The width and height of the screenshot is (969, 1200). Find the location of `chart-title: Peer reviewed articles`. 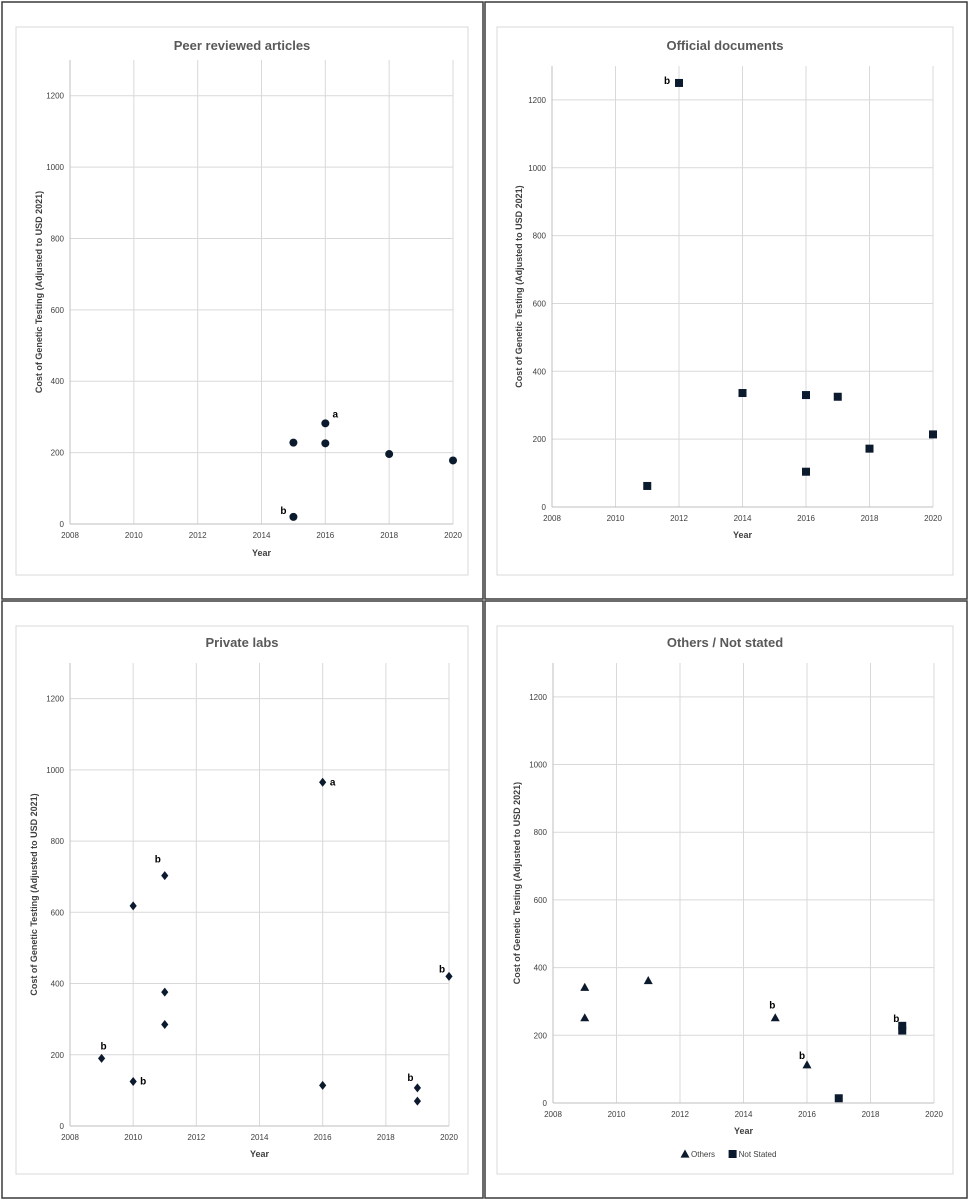

chart-title: Peer reviewed articles is located at coordinates (242, 45).